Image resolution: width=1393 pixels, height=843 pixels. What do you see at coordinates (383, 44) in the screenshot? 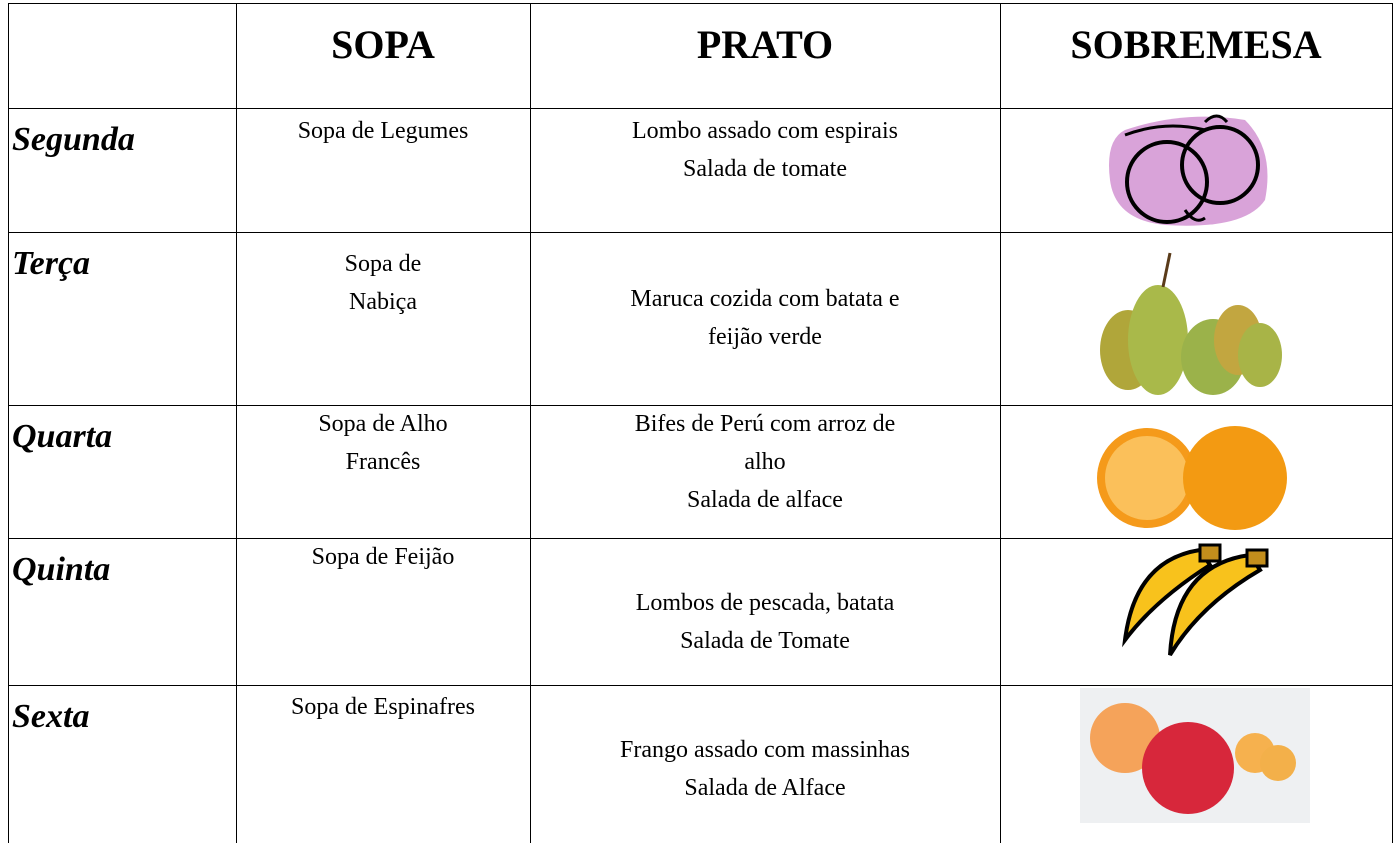
I see `column-header: SOPA` at bounding box center [383, 44].